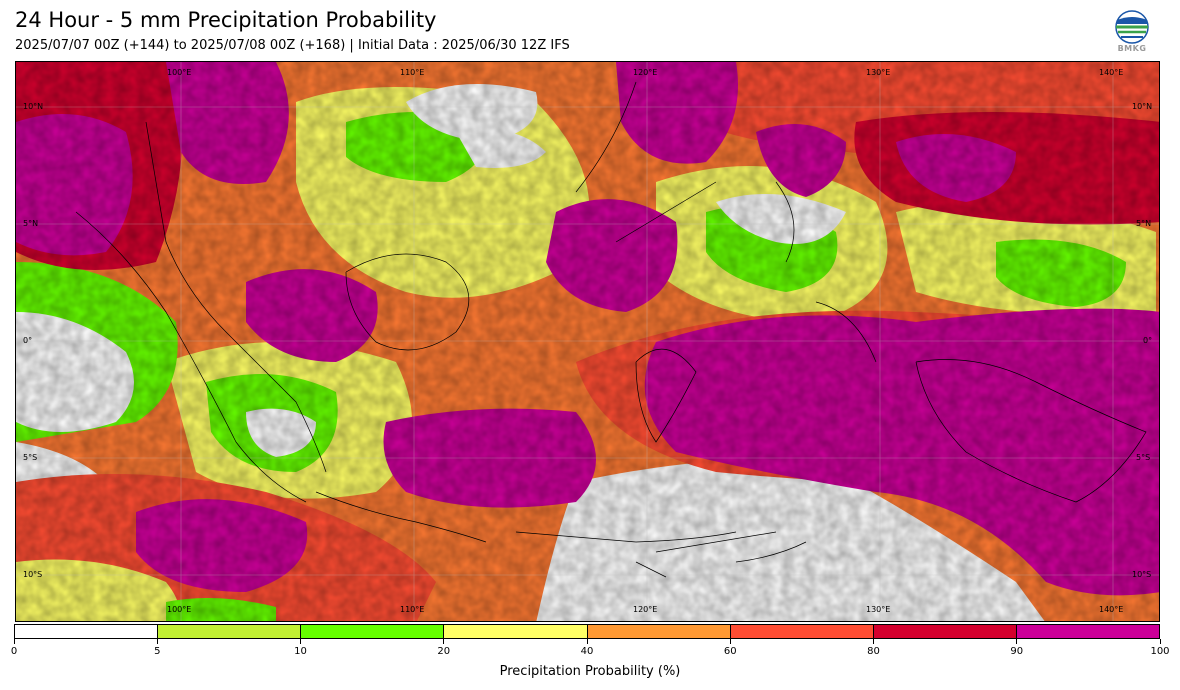  Describe the element at coordinates (1148, 340) in the screenshot. I see `lat-label-right: 0°` at that location.